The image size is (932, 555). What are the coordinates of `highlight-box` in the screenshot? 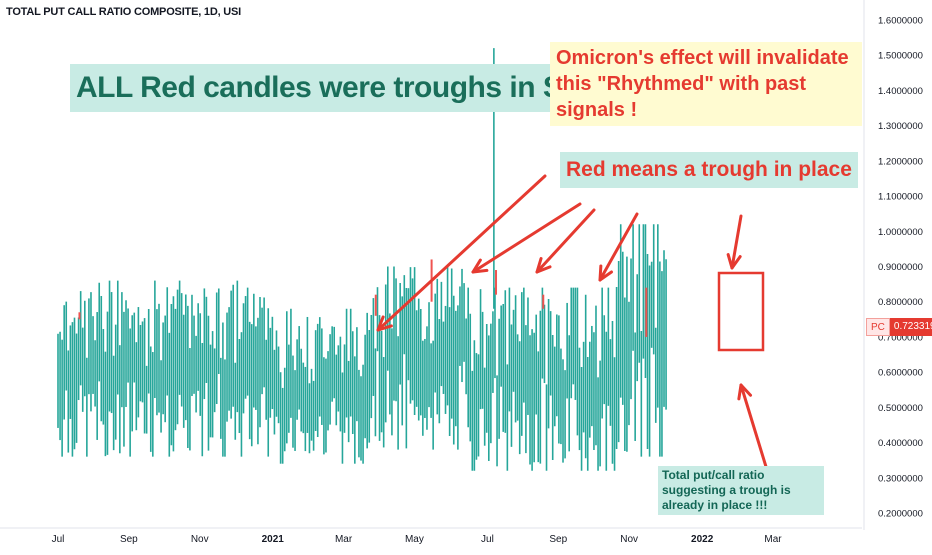 It's located at (741, 311).